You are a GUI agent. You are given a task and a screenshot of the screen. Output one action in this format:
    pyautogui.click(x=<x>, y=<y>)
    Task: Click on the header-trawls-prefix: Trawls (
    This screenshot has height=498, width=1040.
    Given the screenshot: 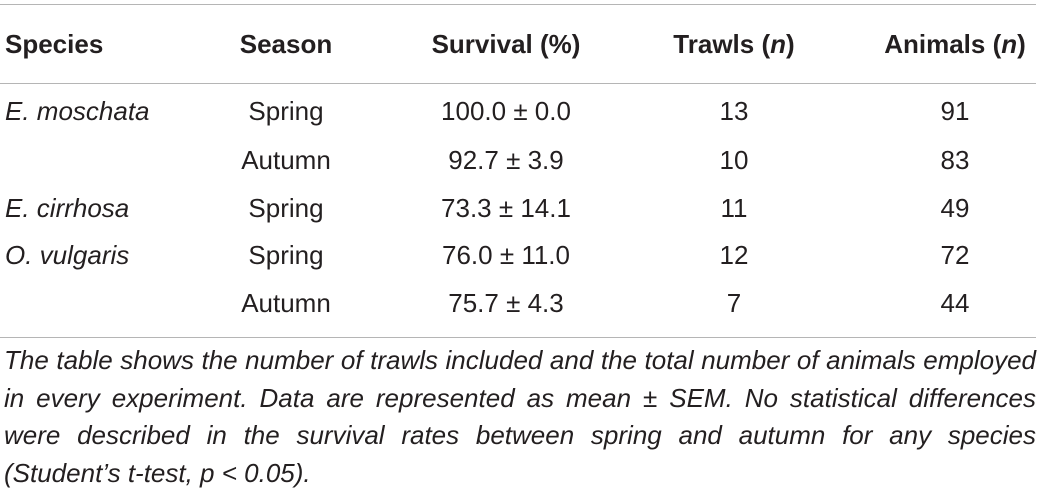 What is the action you would take?
    pyautogui.click(x=722, y=44)
    